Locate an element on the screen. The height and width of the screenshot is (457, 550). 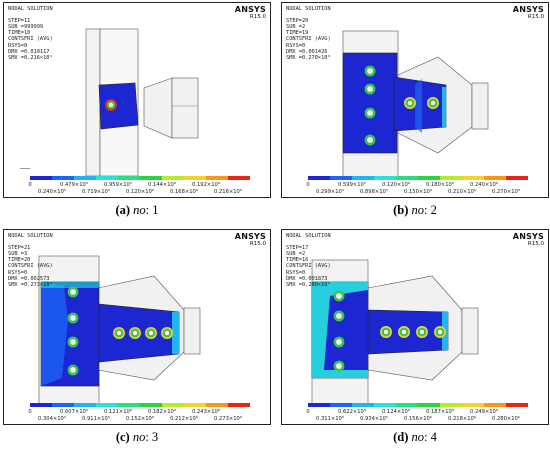
legend-tick-label: 0.270×10⁶ is located at coordinates (506, 192).